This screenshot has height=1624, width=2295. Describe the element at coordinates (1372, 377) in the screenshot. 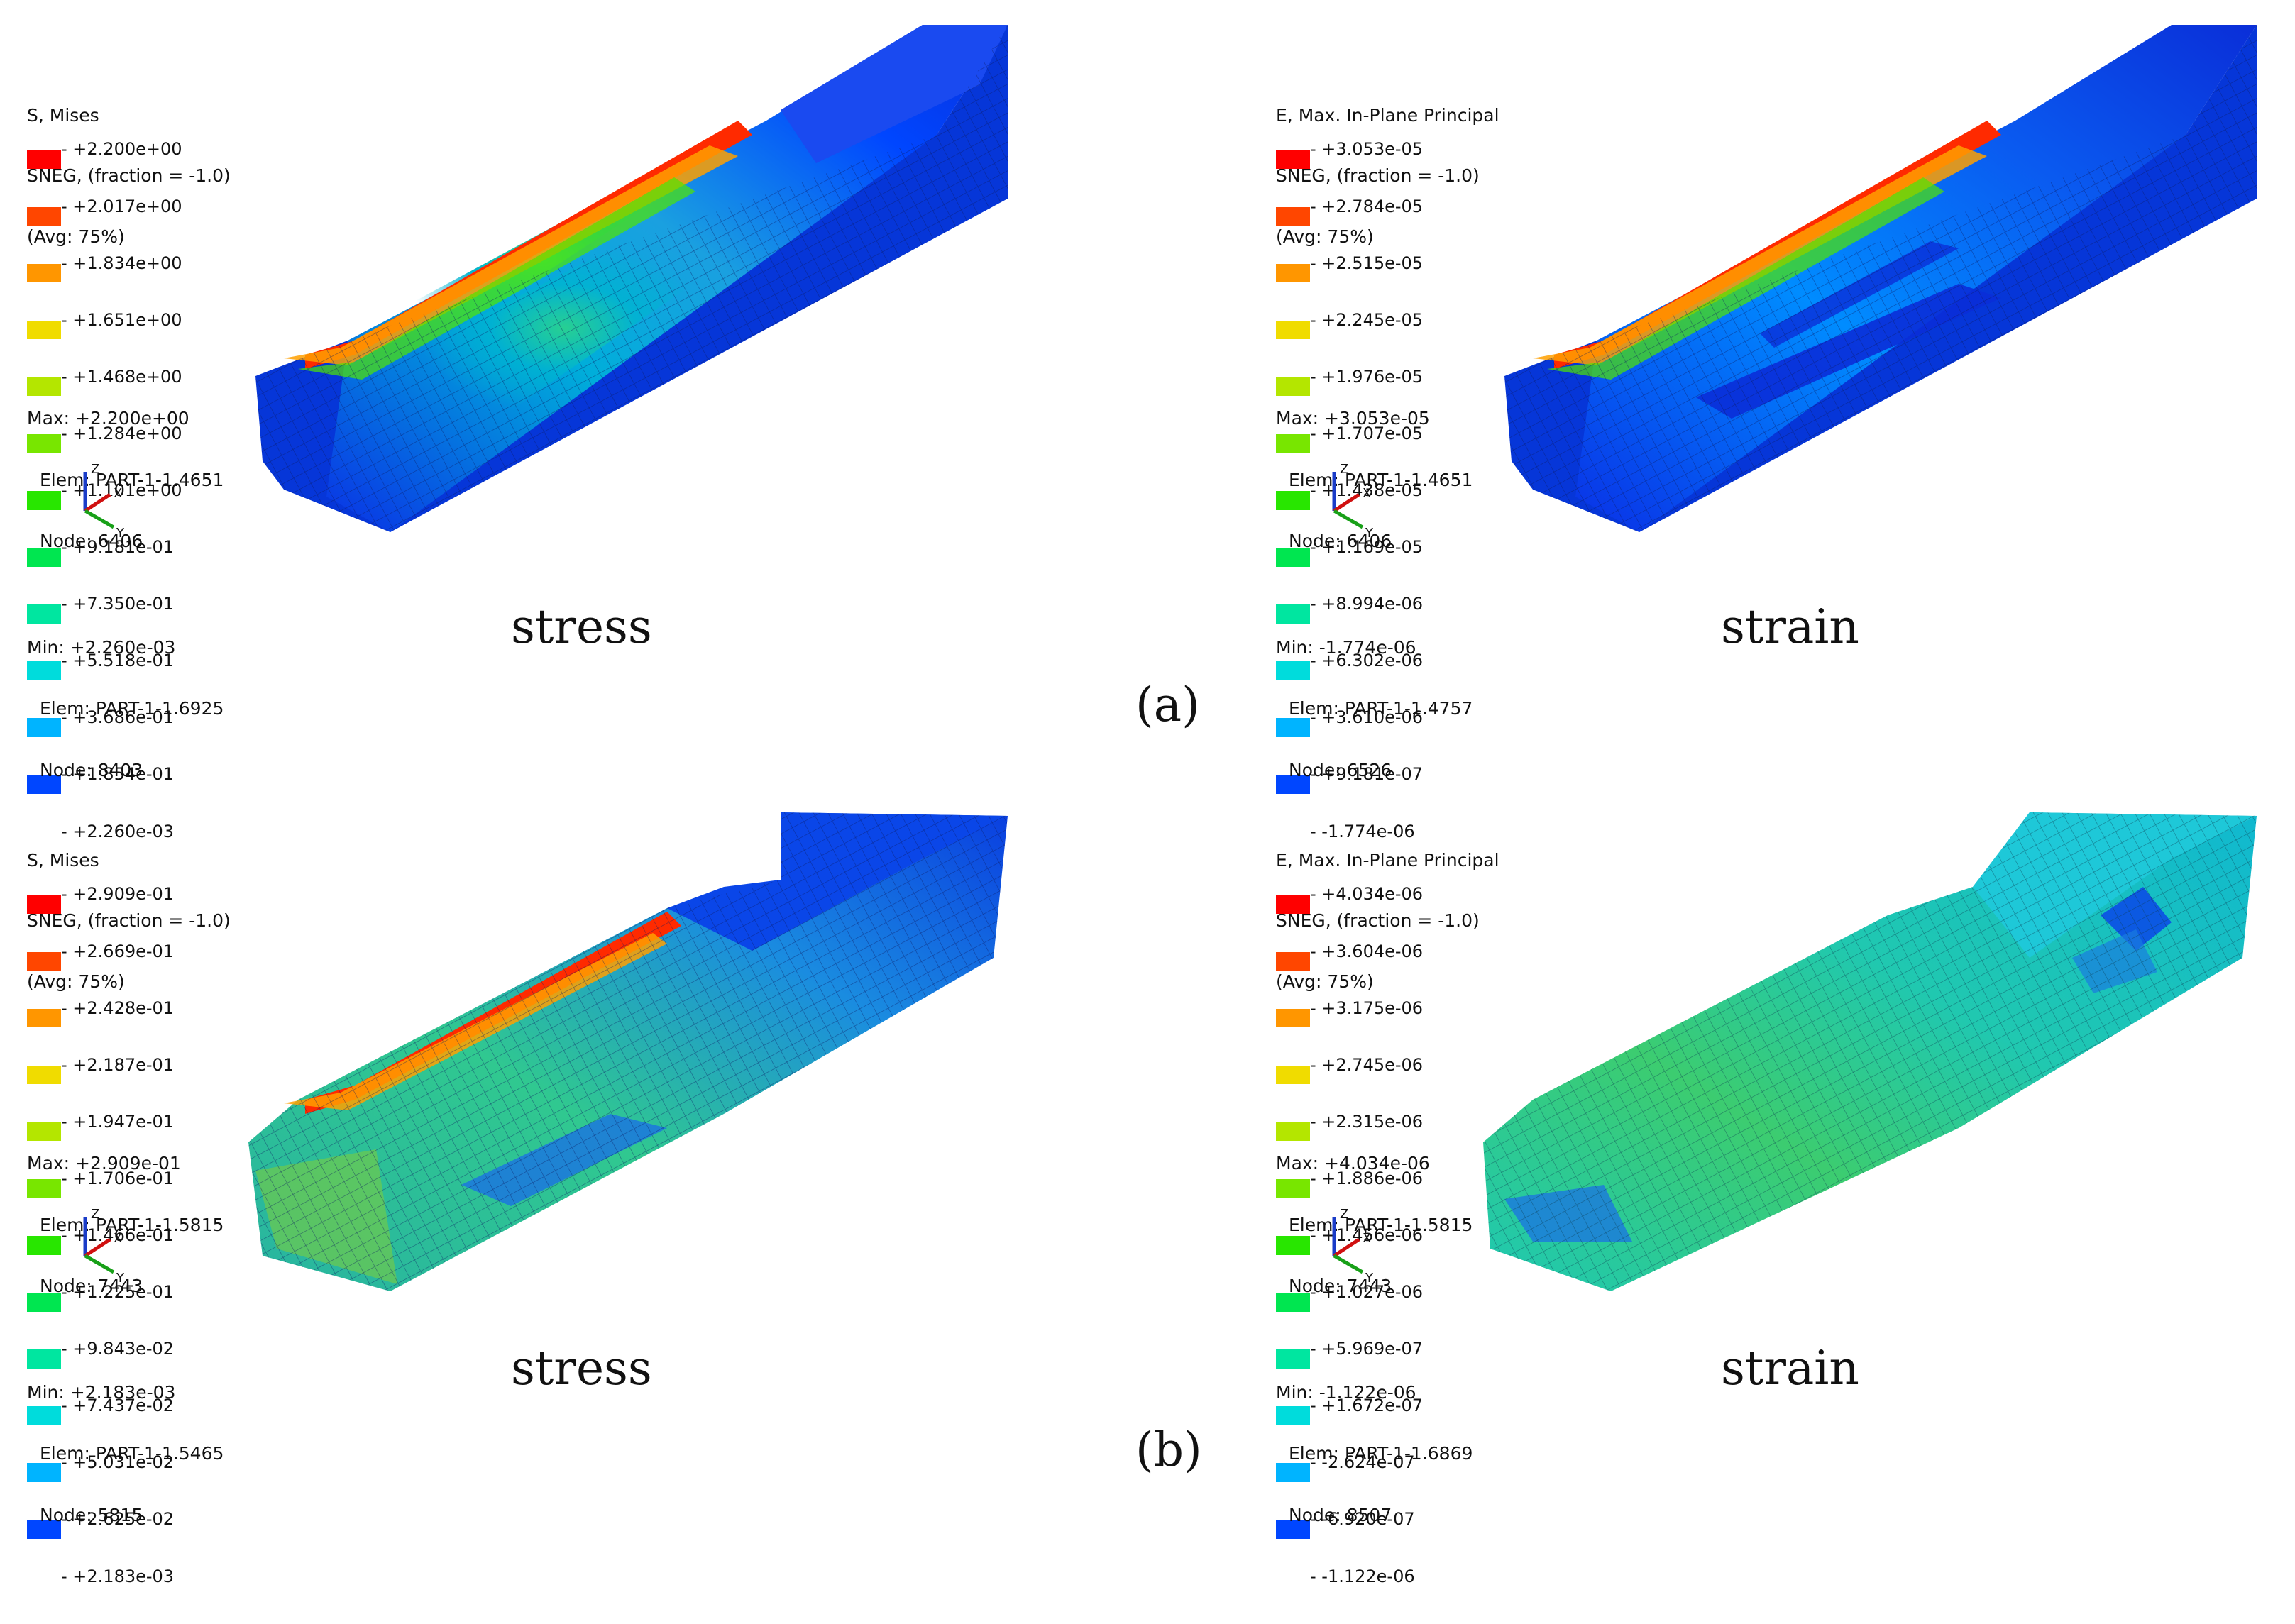

I see `tick-label: +1.976e-05` at that location.